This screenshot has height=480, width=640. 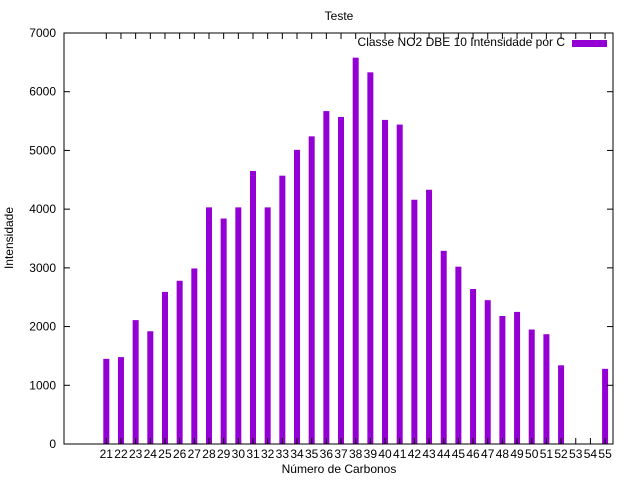 What do you see at coordinates (605, 454) in the screenshot?
I see `x-tick-label: 55` at bounding box center [605, 454].